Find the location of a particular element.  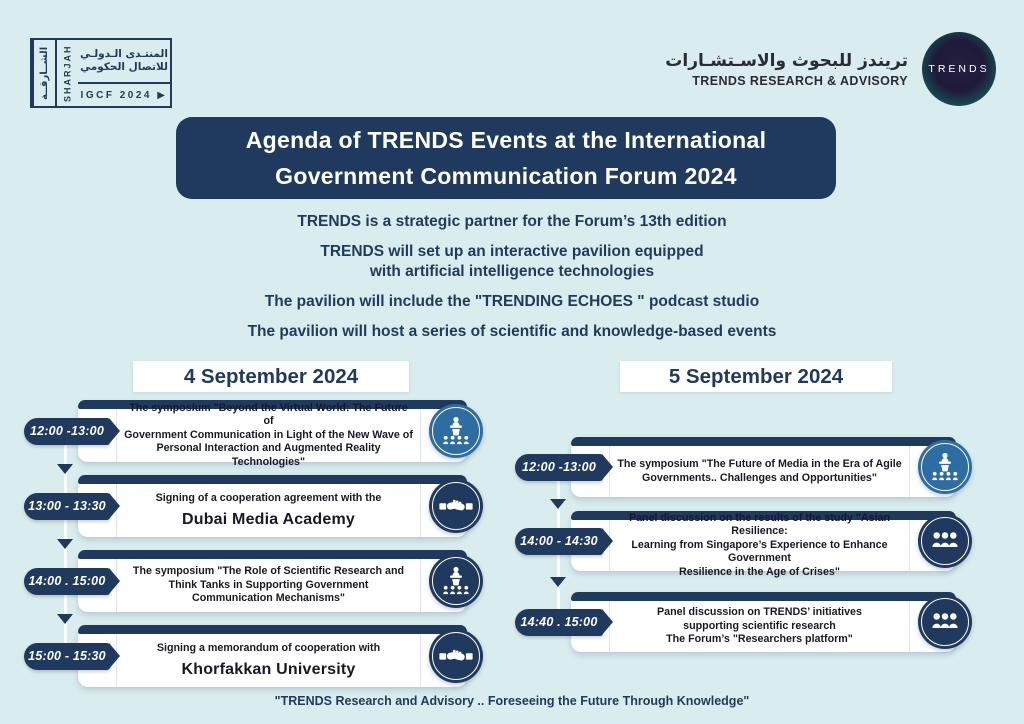

forum-arabic-name: المنتـدى الـدولـي للاتصال الحكومي is located at coordinates (124, 62).